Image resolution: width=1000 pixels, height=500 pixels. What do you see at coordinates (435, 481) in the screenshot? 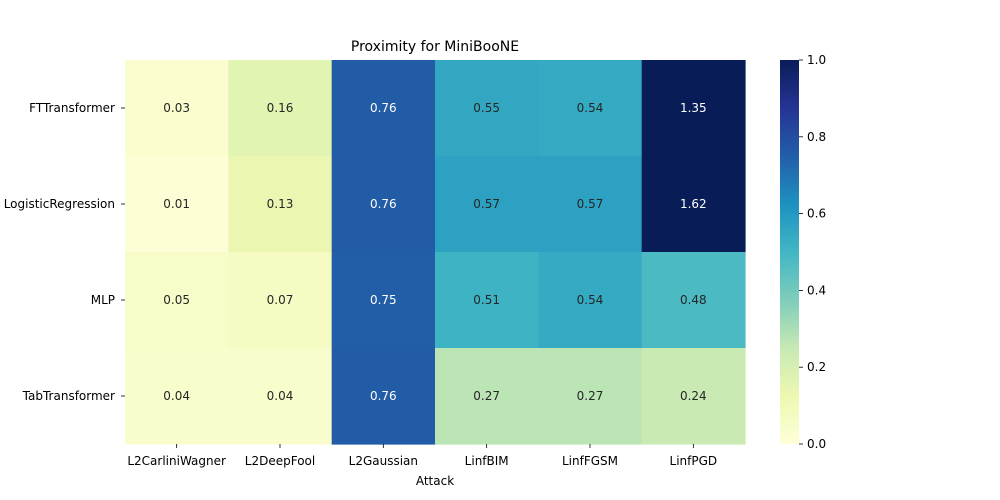
I see `x-axis-label: Attack` at bounding box center [435, 481].